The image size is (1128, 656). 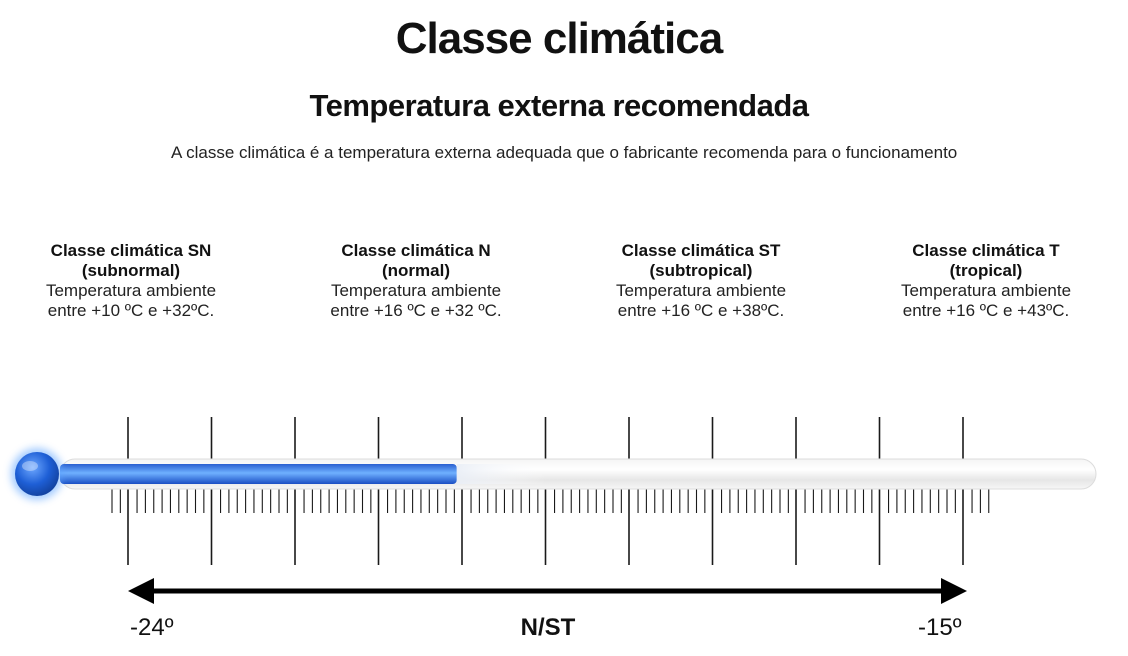 What do you see at coordinates (258, 474) in the screenshot?
I see `thermometer-fluid` at bounding box center [258, 474].